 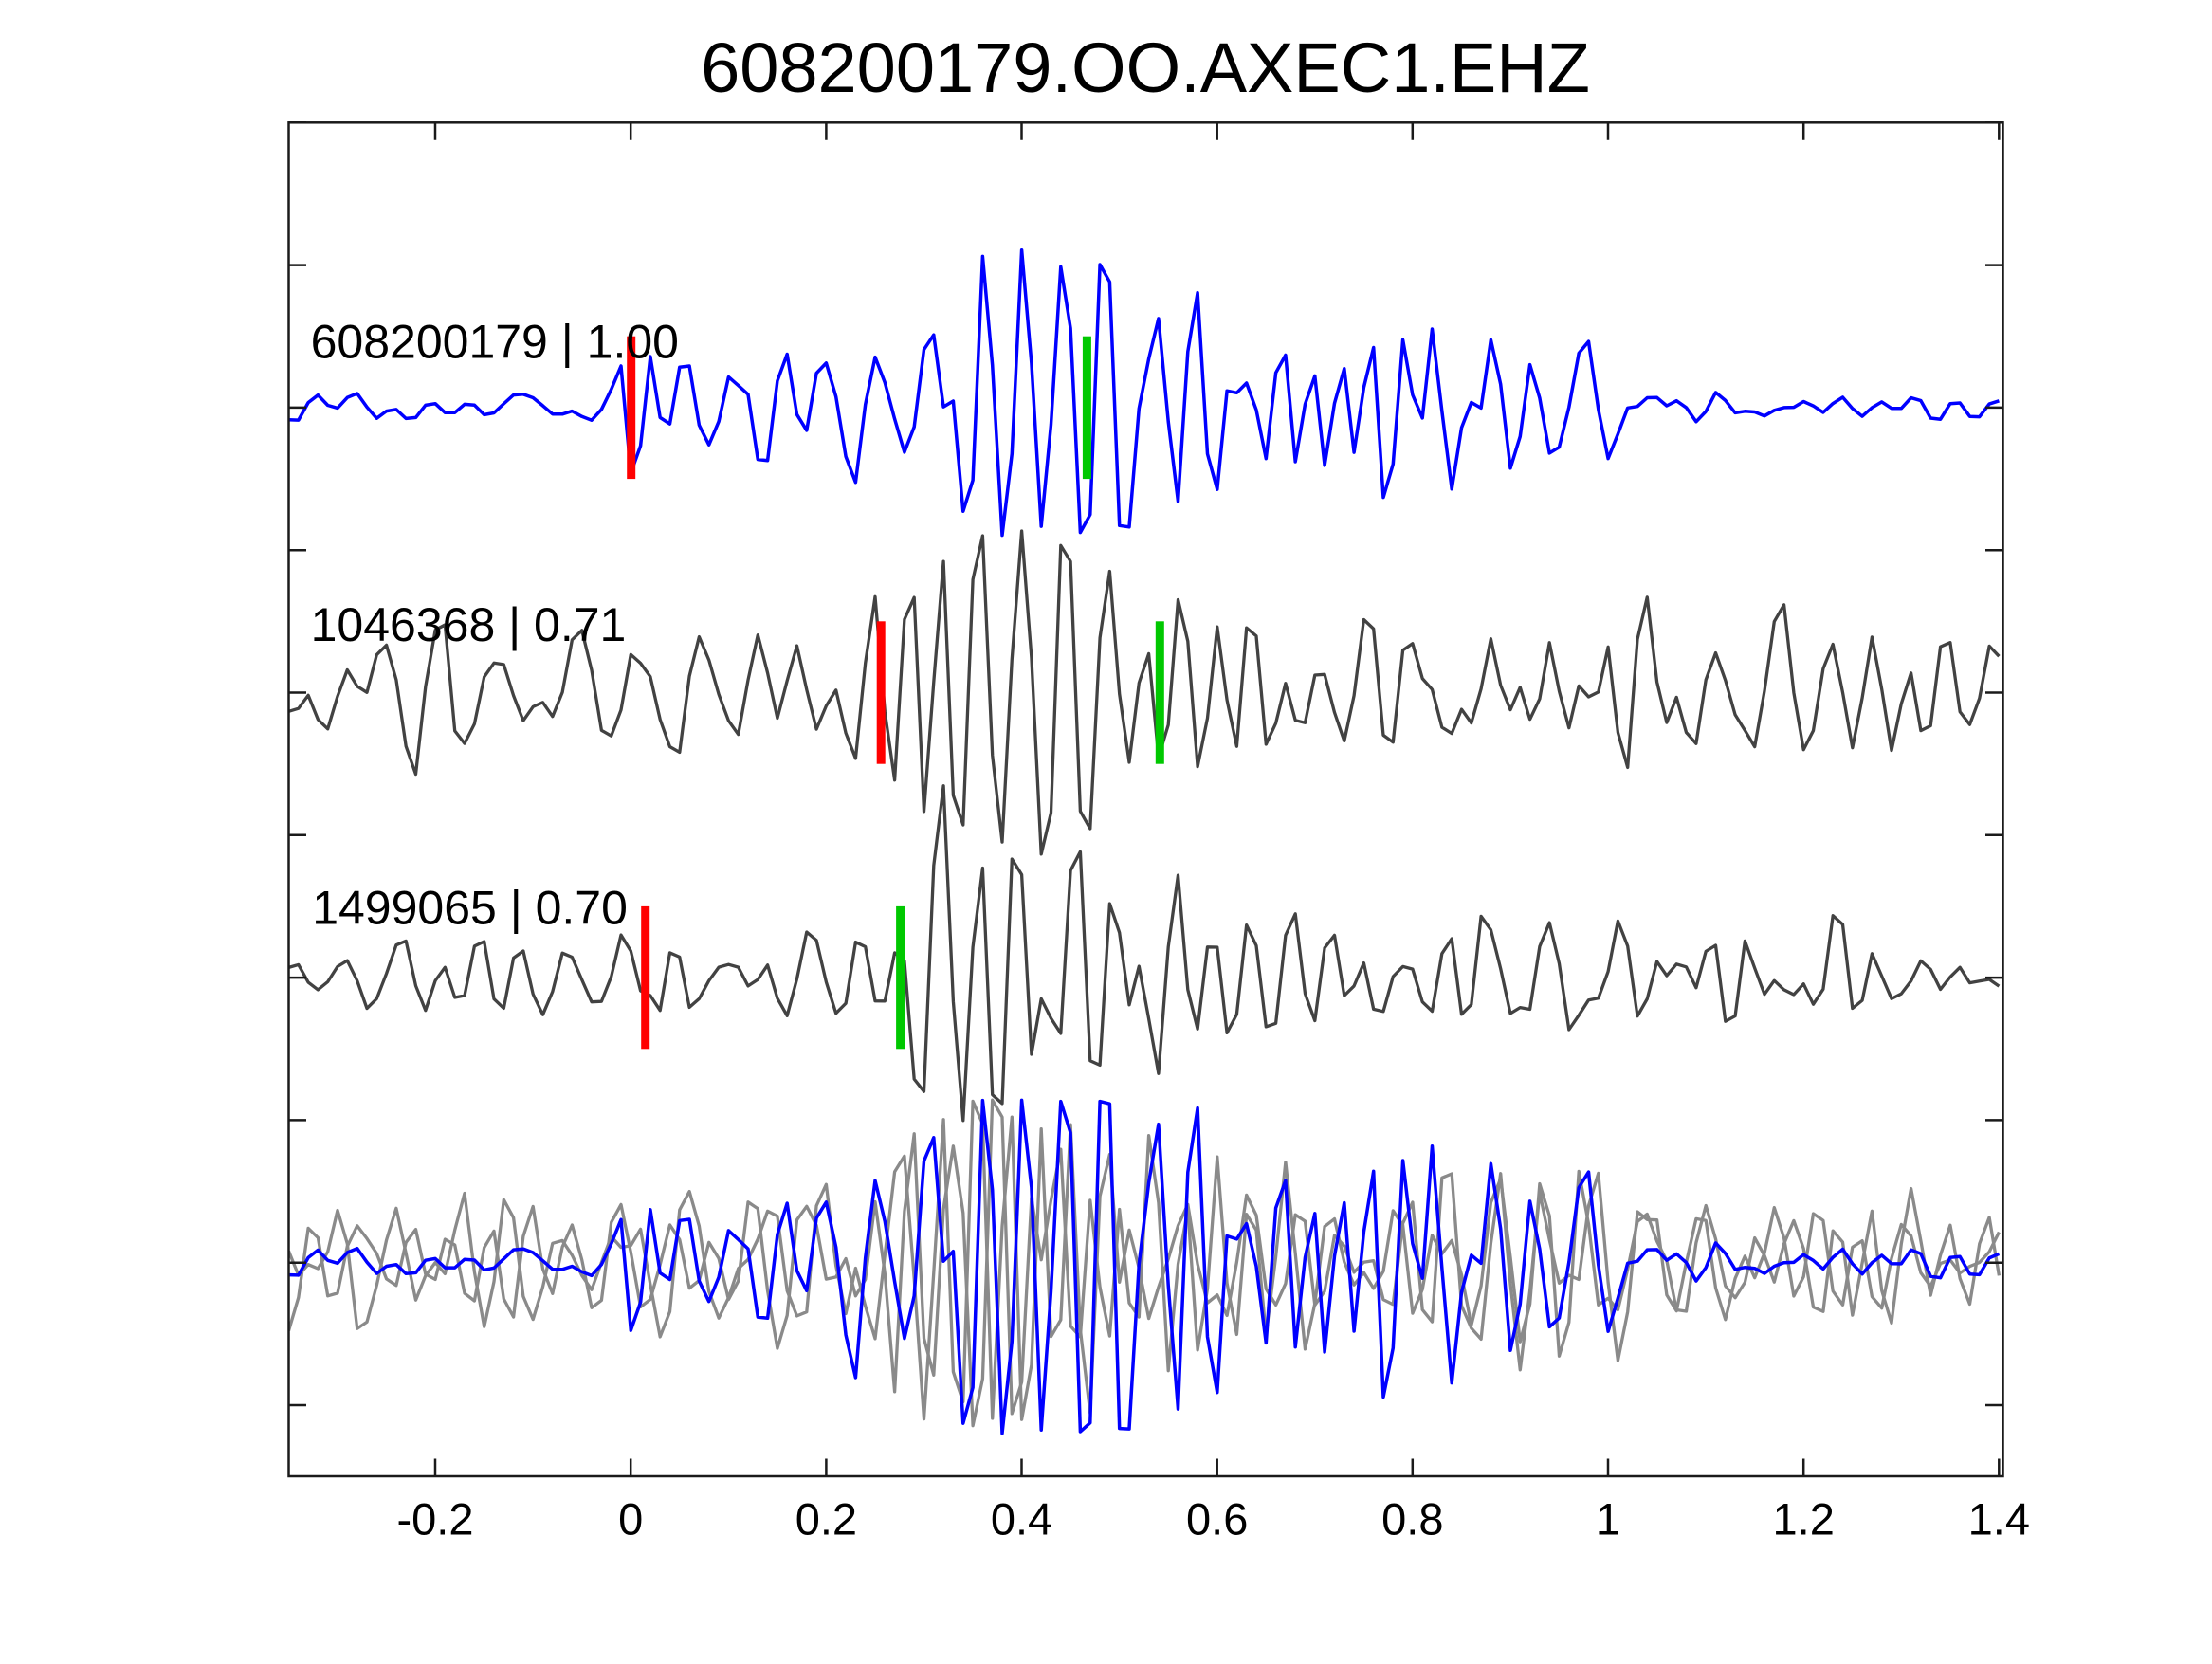 I want to click on svg-text: 0.4, so click(x=1021, y=1519).